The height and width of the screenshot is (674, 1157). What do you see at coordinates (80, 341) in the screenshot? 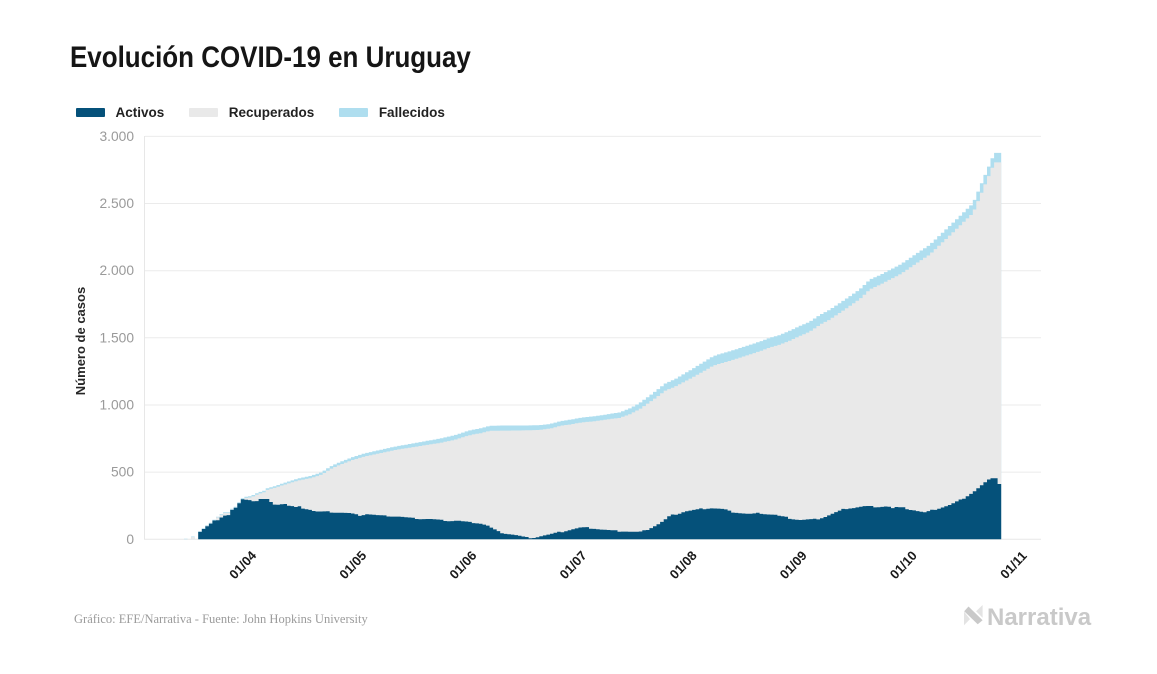
I see `svg-text: Número de casos` at bounding box center [80, 341].